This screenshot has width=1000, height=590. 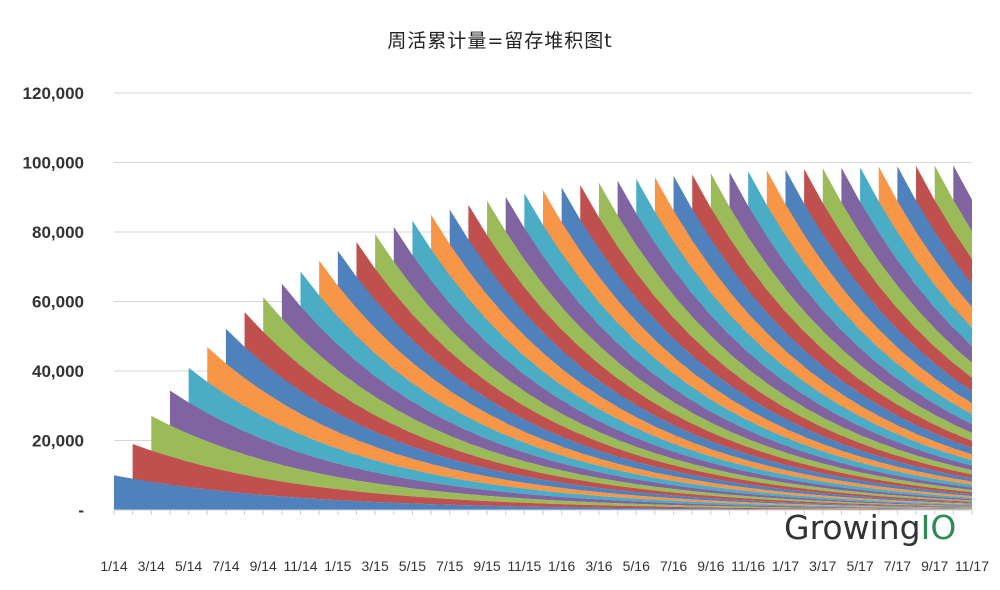 What do you see at coordinates (938, 527) in the screenshot?
I see `logo-text-accent: IO` at bounding box center [938, 527].